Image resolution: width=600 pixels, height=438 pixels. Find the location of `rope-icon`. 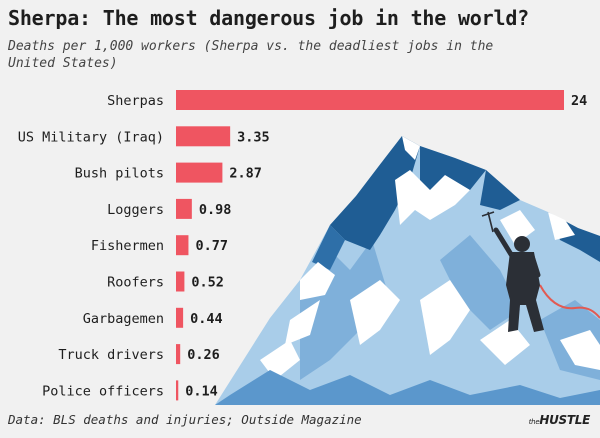

rope-icon is located at coordinates (569, 301).